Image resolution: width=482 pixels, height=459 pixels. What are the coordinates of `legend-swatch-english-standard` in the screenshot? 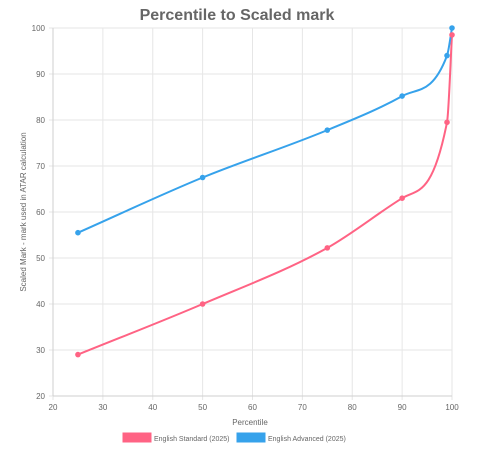 It's located at (137, 437).